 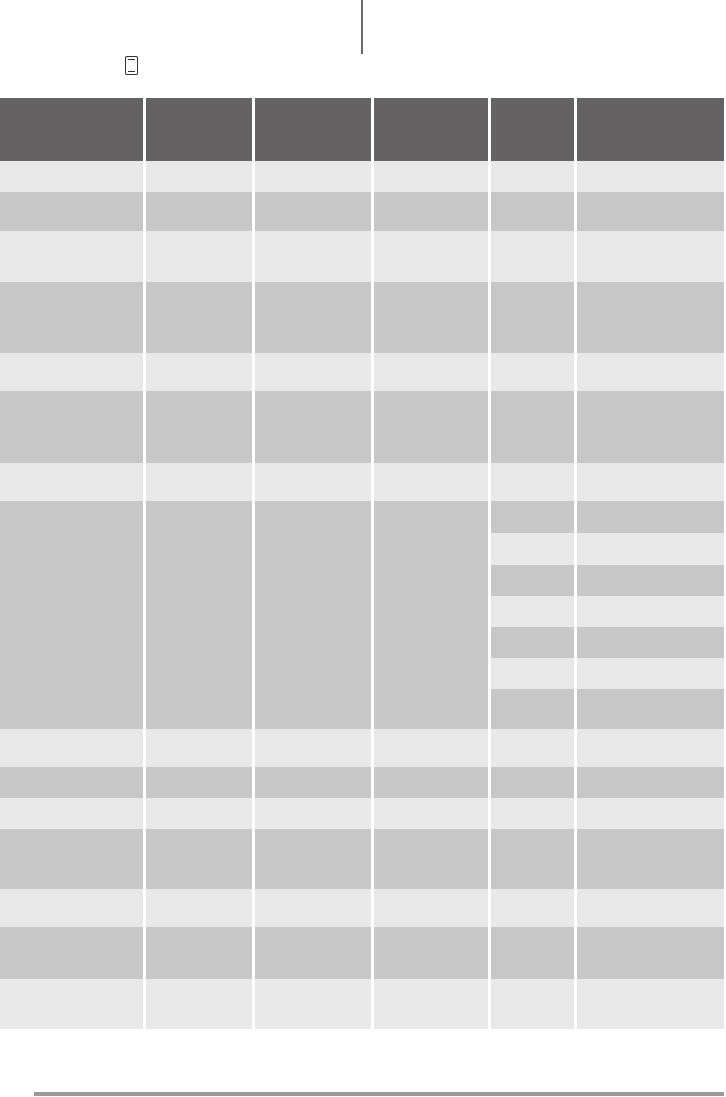 What do you see at coordinates (131, 65) in the screenshot?
I see `oven-icon` at bounding box center [131, 65].